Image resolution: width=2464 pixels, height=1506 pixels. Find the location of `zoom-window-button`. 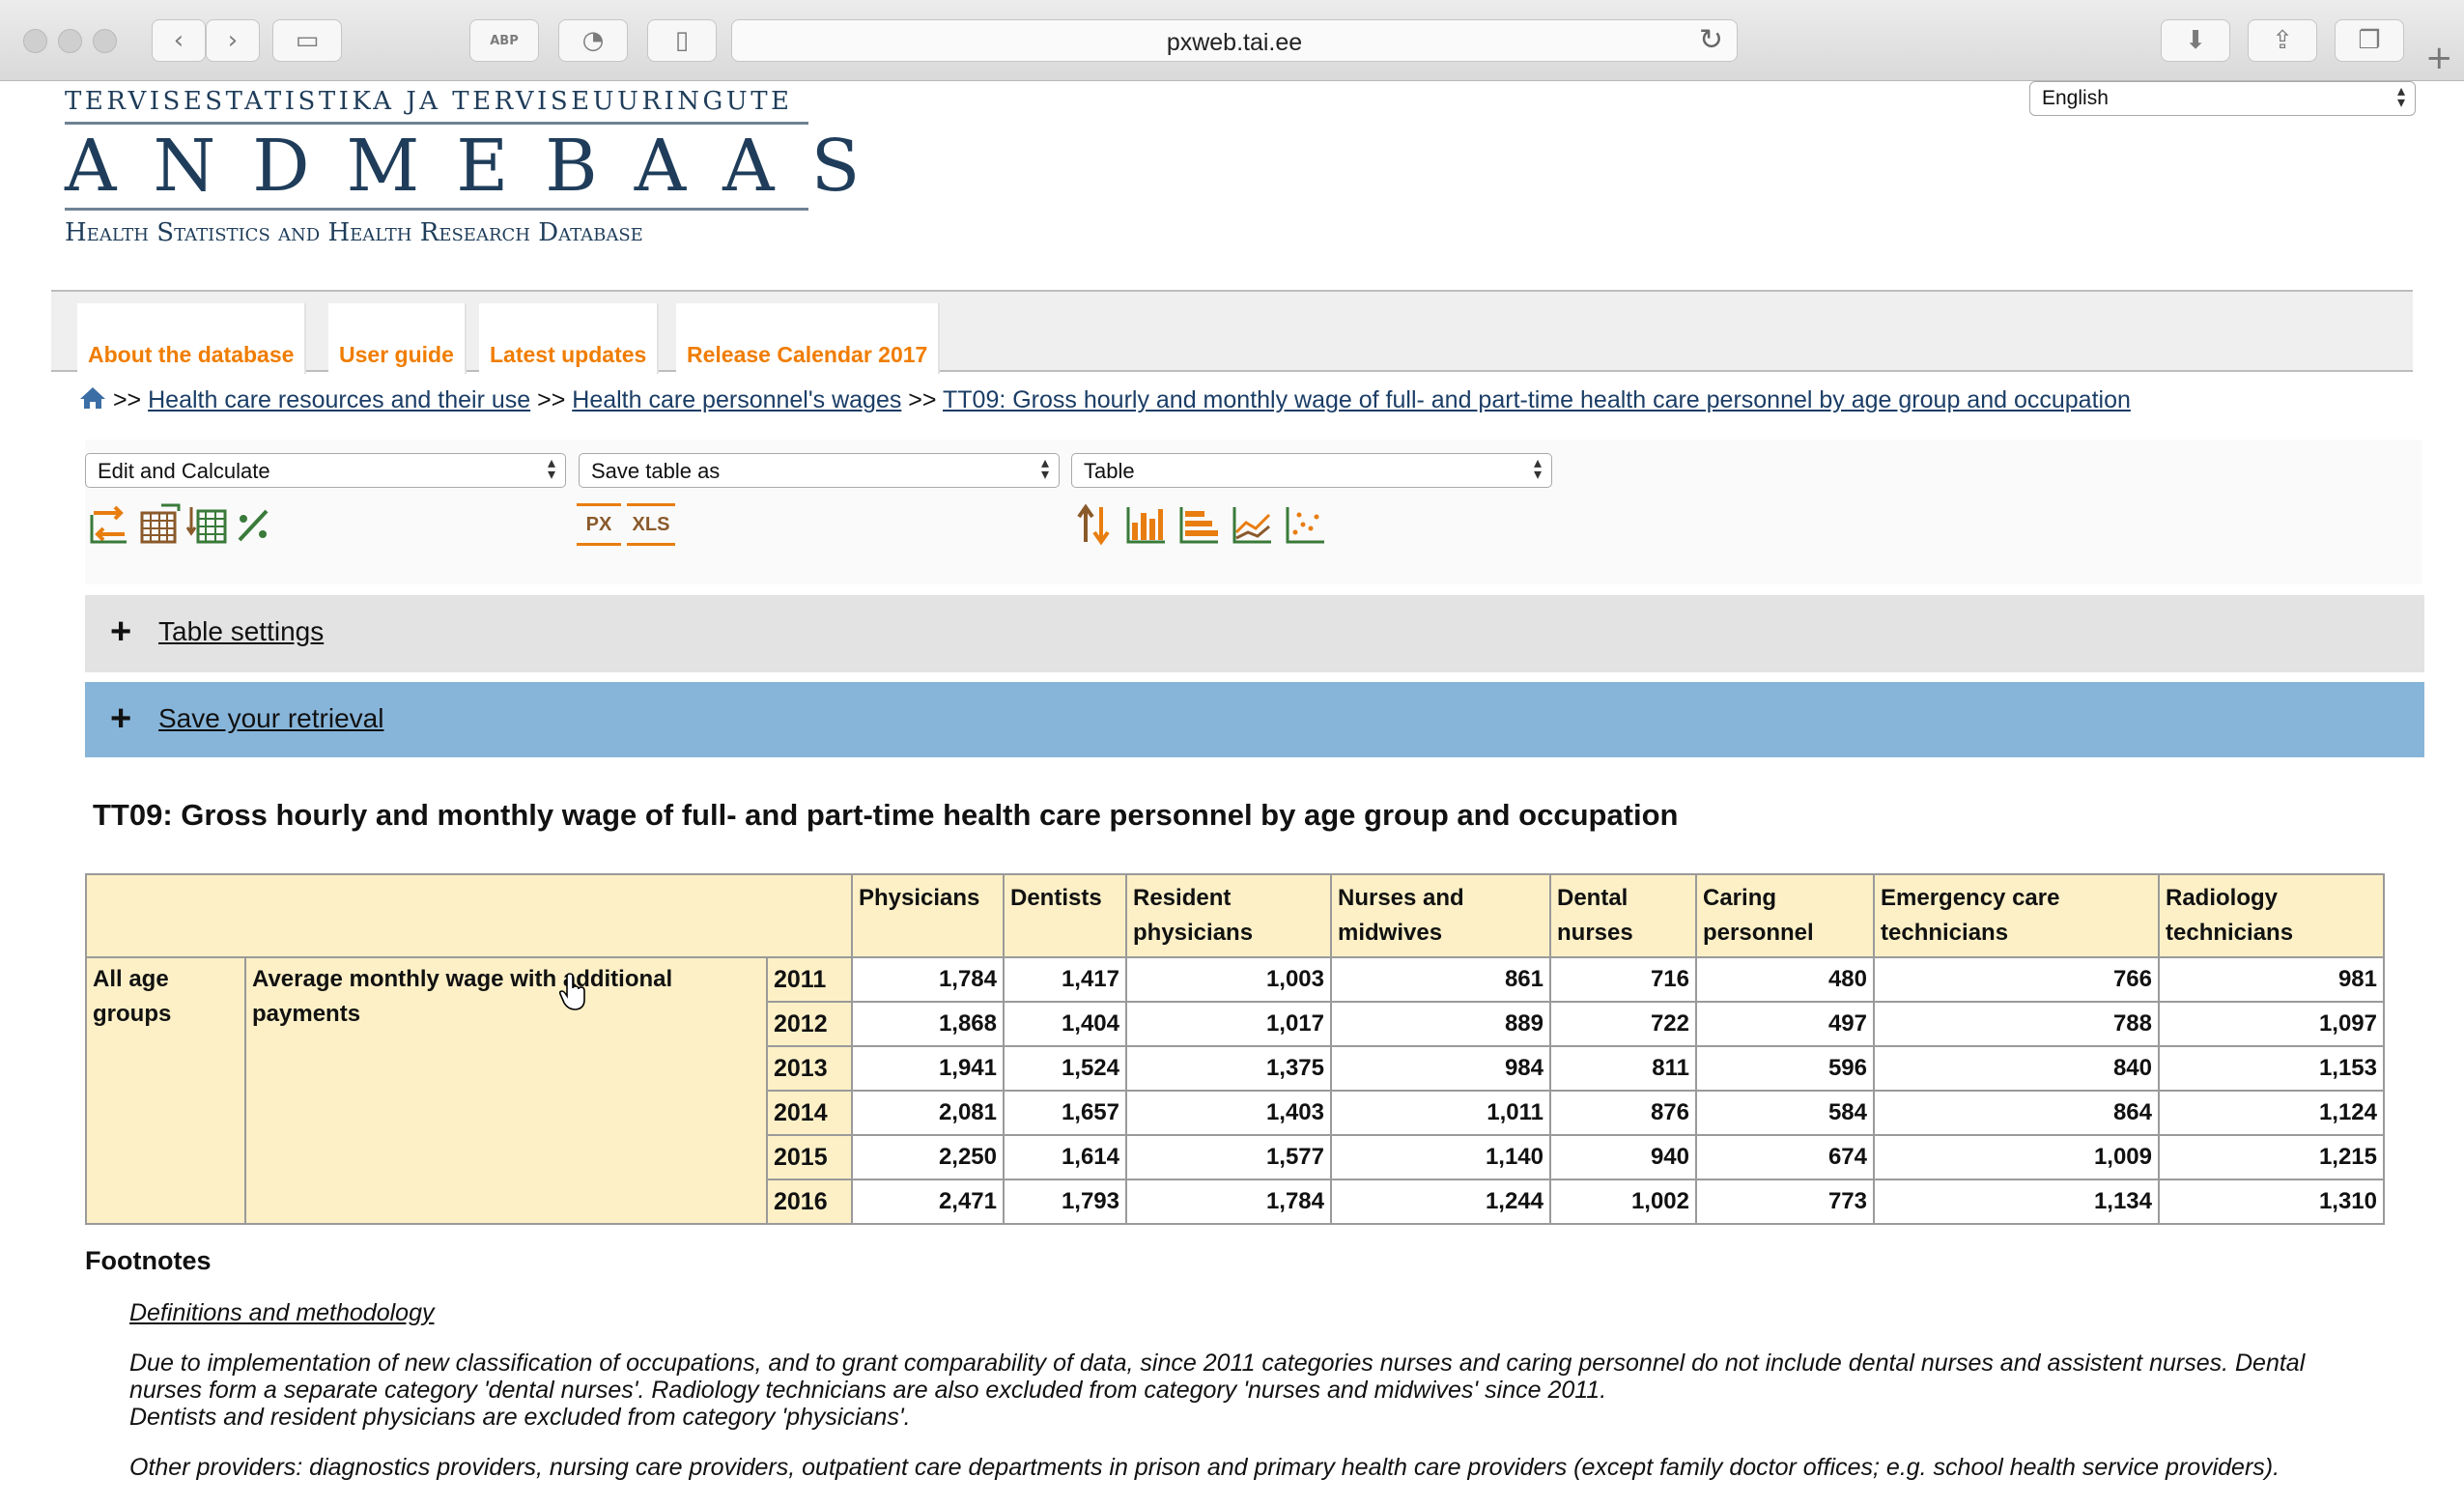

zoom-window-button is located at coordinates (105, 41).